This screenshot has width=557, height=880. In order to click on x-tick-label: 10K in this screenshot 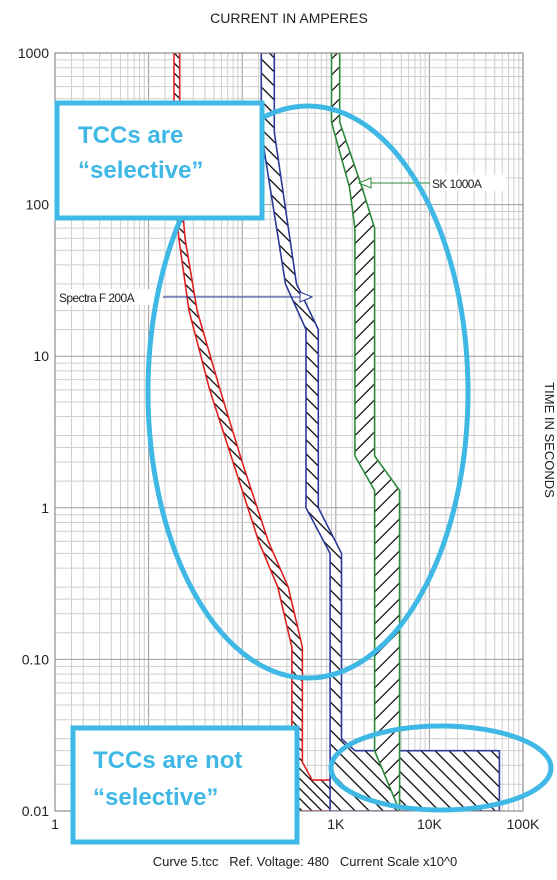, I will do `click(430, 824)`.